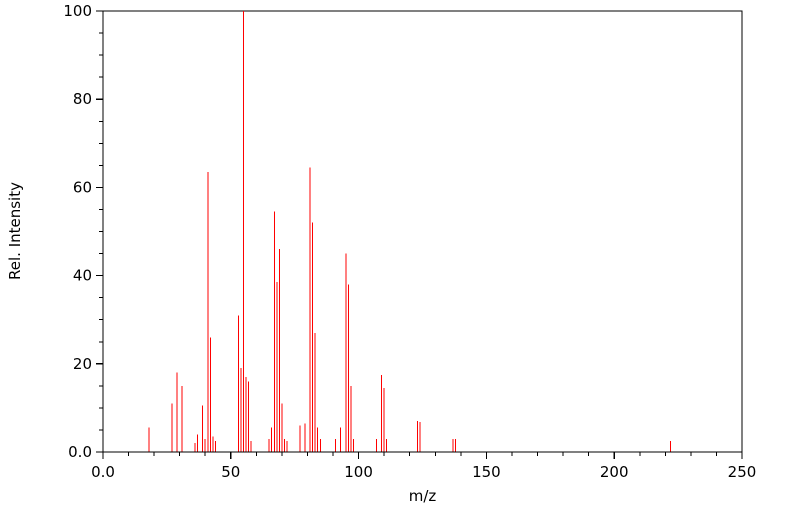 The height and width of the screenshot is (516, 799). I want to click on x-tick-label: 0.0, so click(103, 472).